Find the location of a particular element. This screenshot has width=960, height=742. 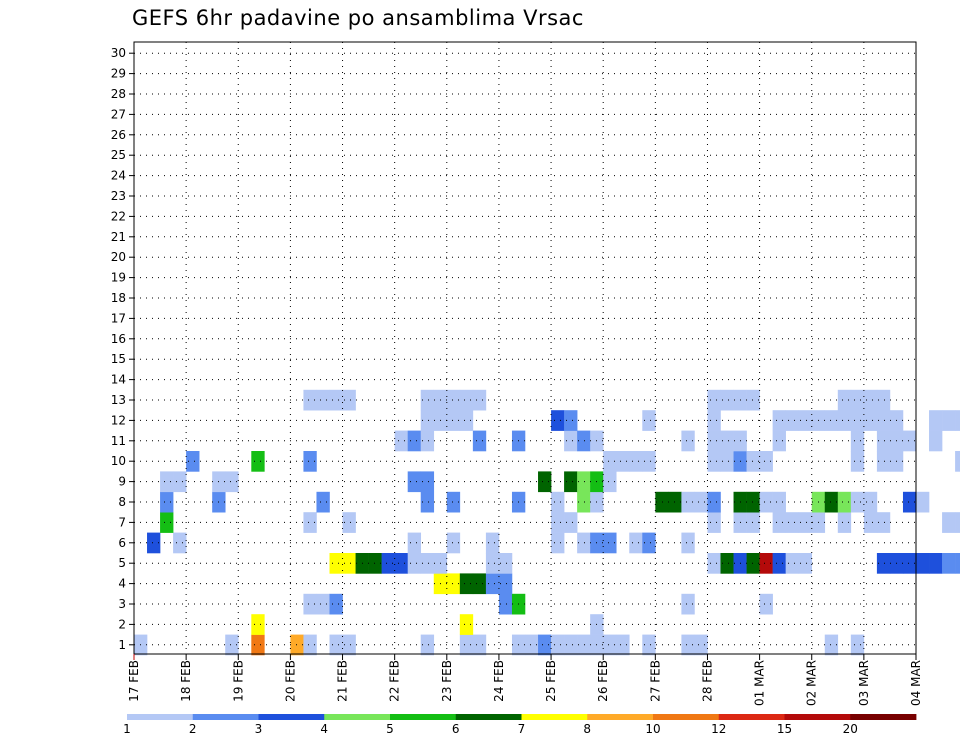

colorbar-label: 8 is located at coordinates (587, 729).